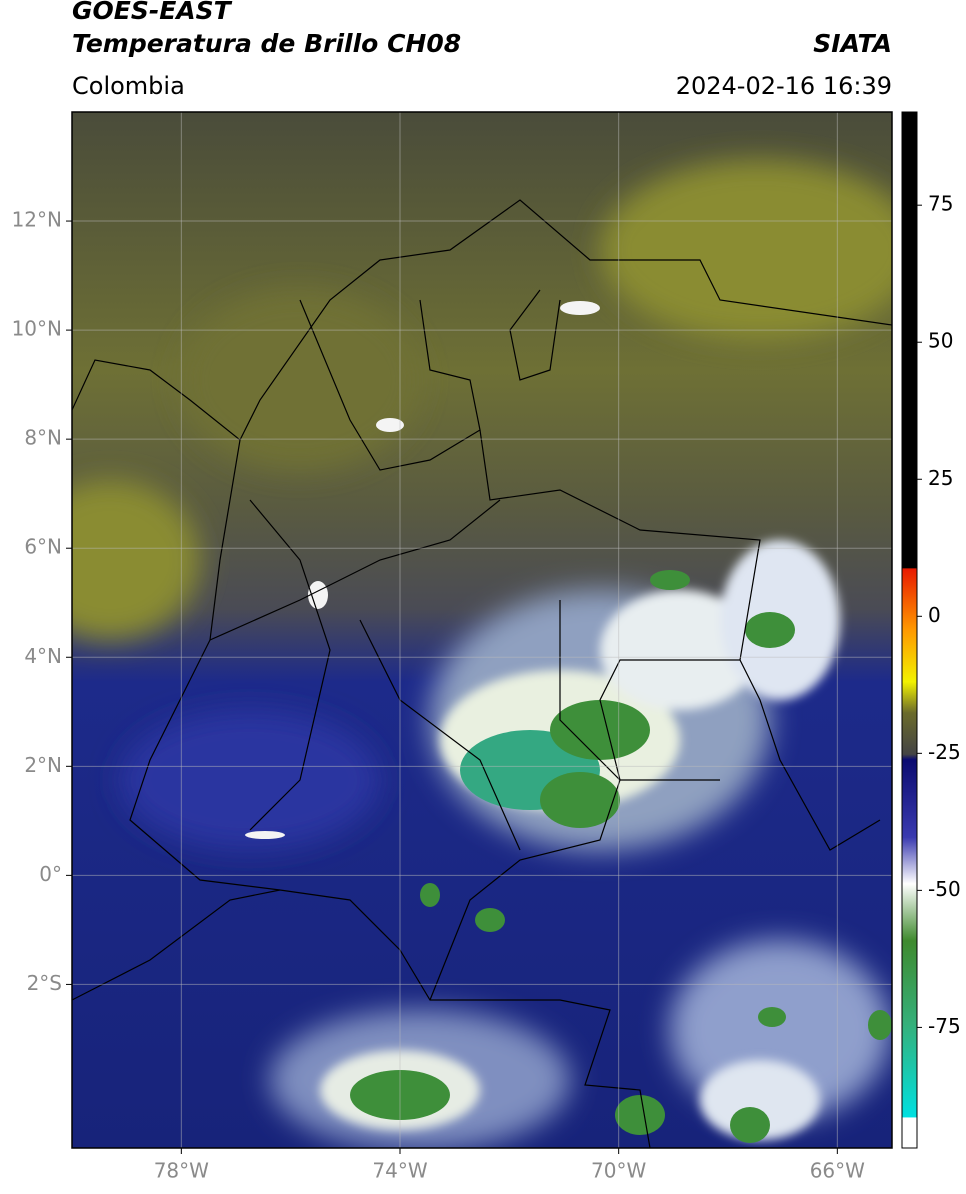  Describe the element at coordinates (50, 874) in the screenshot. I see `y-tick-label: 0°` at that location.